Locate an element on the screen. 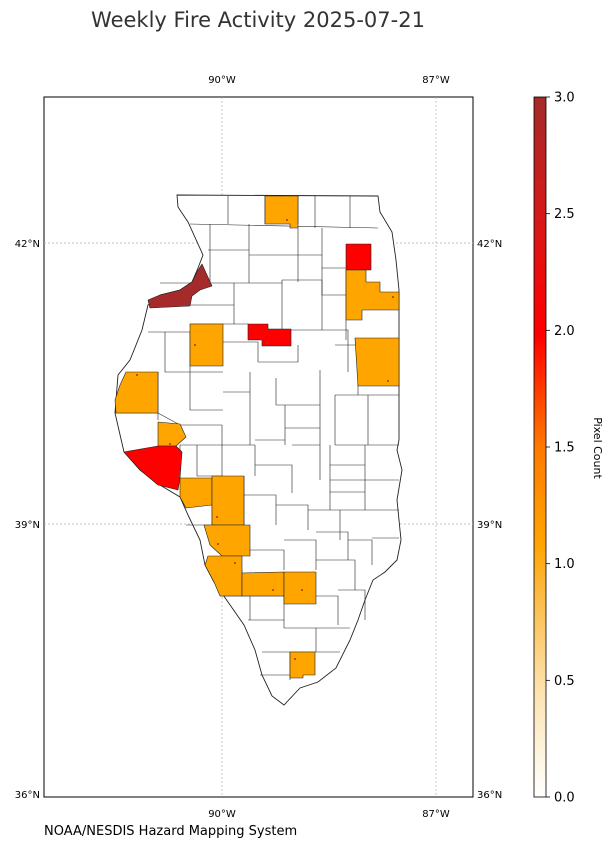 The width and height of the screenshot is (615, 849). county-st-clair is located at coordinates (223, 576).